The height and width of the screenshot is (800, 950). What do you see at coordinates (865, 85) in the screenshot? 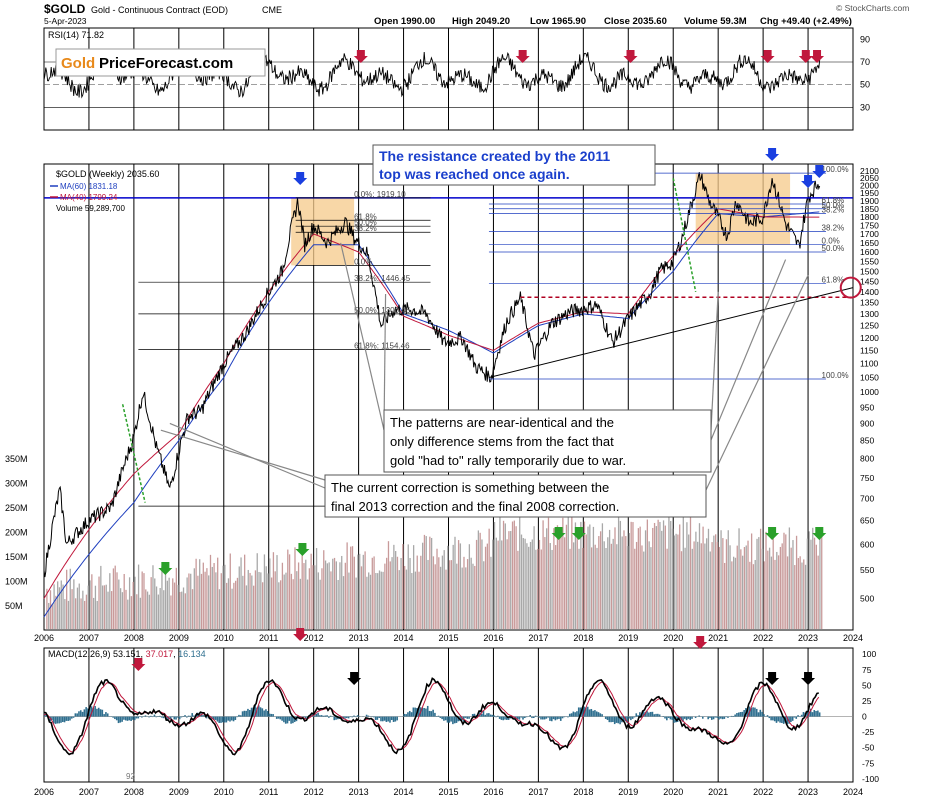
I see `rsi-tick-label: 50` at bounding box center [865, 85].